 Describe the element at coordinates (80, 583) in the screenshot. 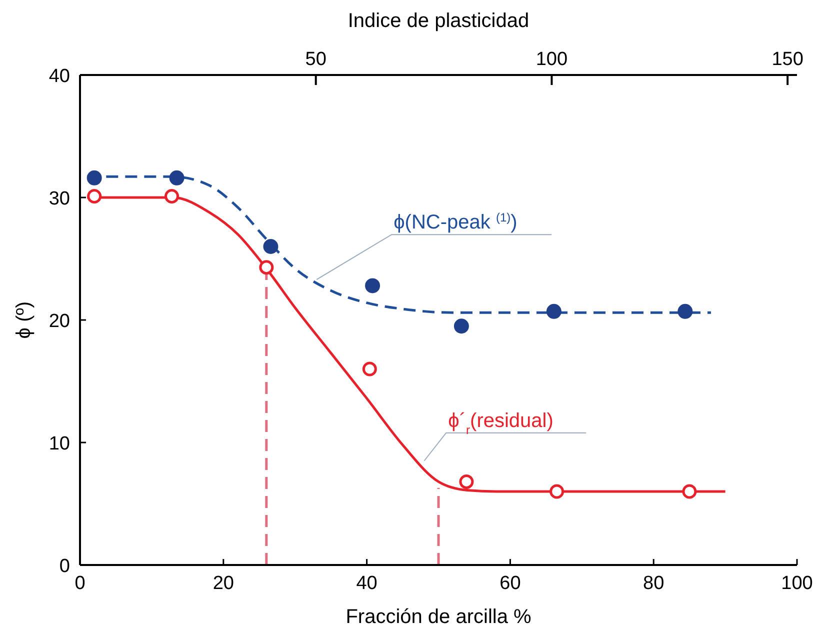

I see `x-tick-label: 0` at that location.